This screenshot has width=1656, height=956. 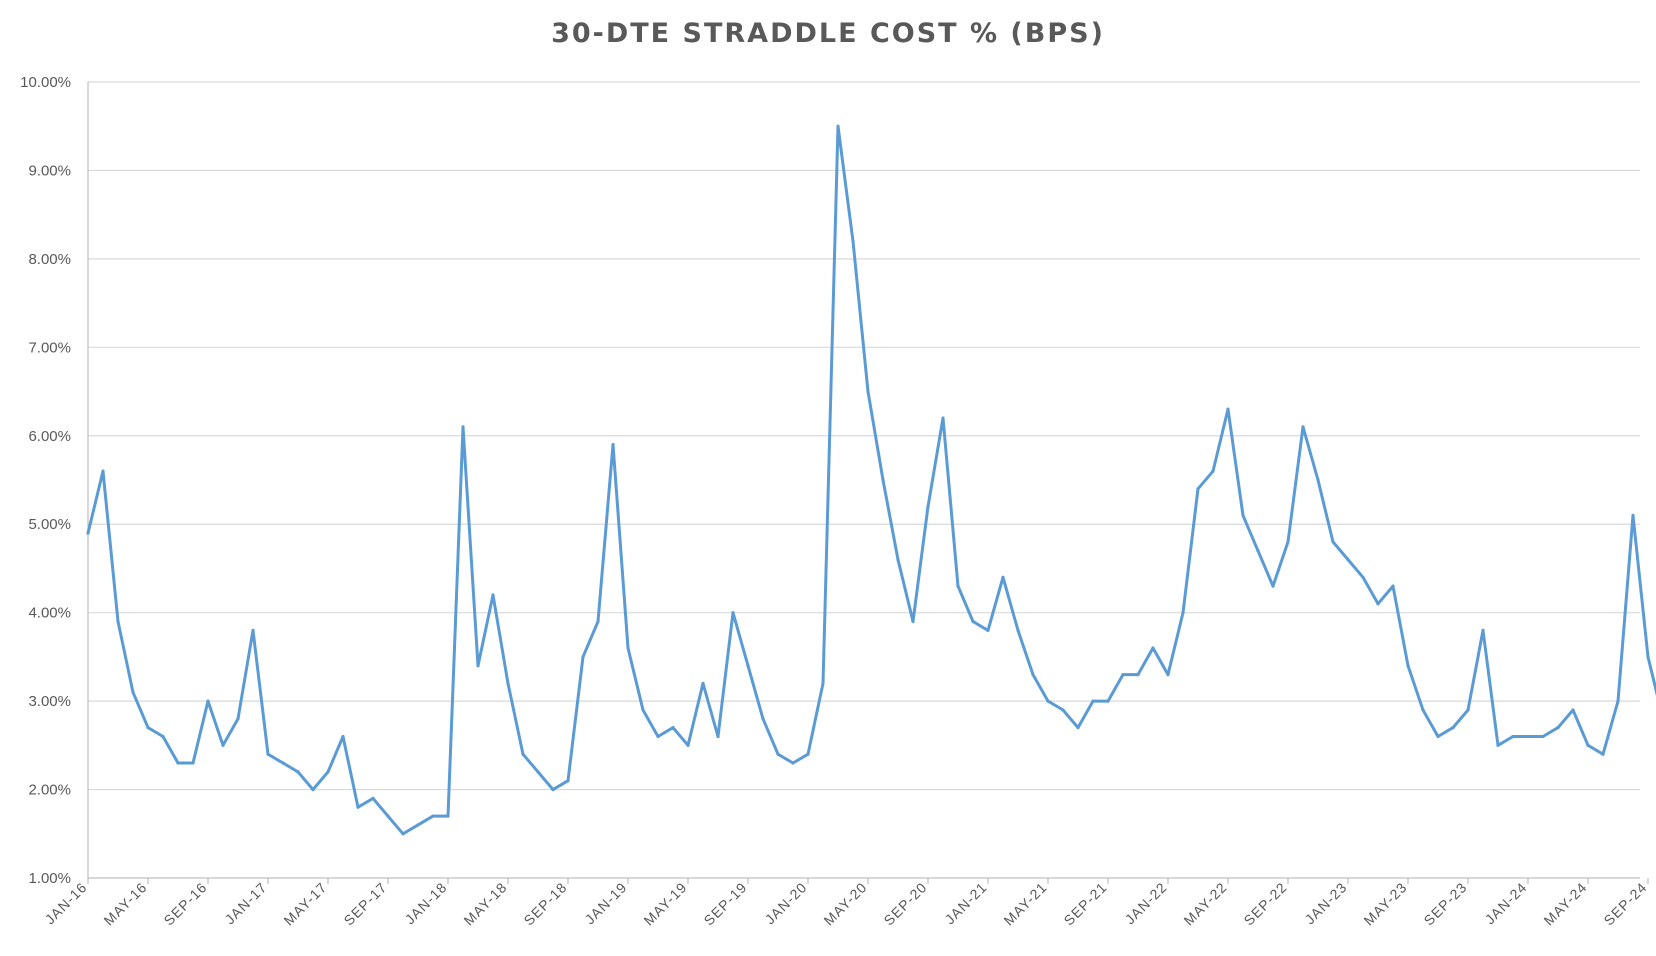 What do you see at coordinates (828, 33) in the screenshot?
I see `chart-title: 30-DTE STRADDLE COST % (BPS)` at bounding box center [828, 33].